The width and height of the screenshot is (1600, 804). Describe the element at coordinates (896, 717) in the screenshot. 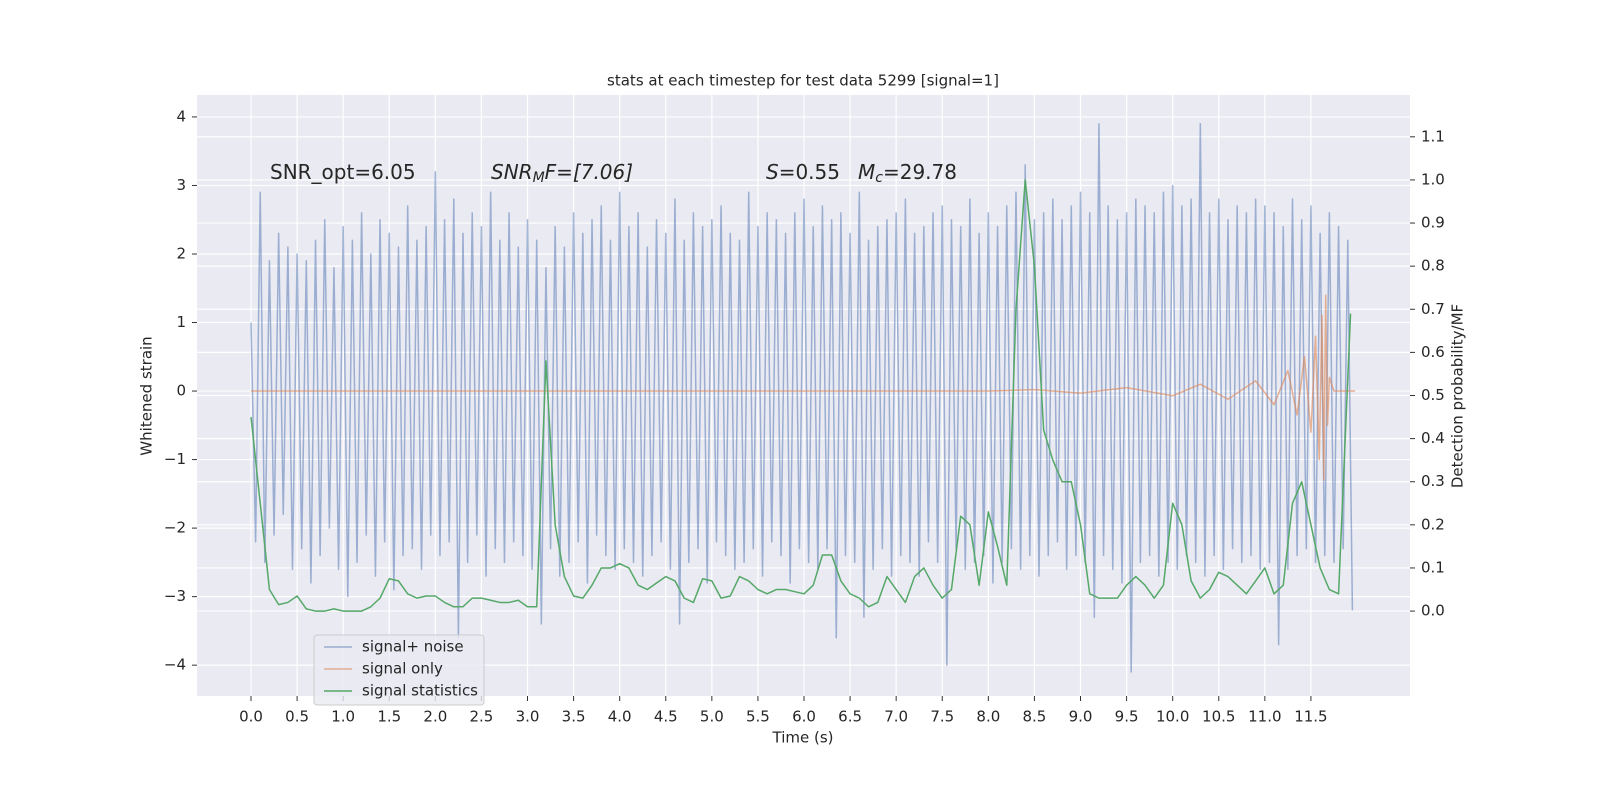

I see `x-tick-label: 7.0` at that location.